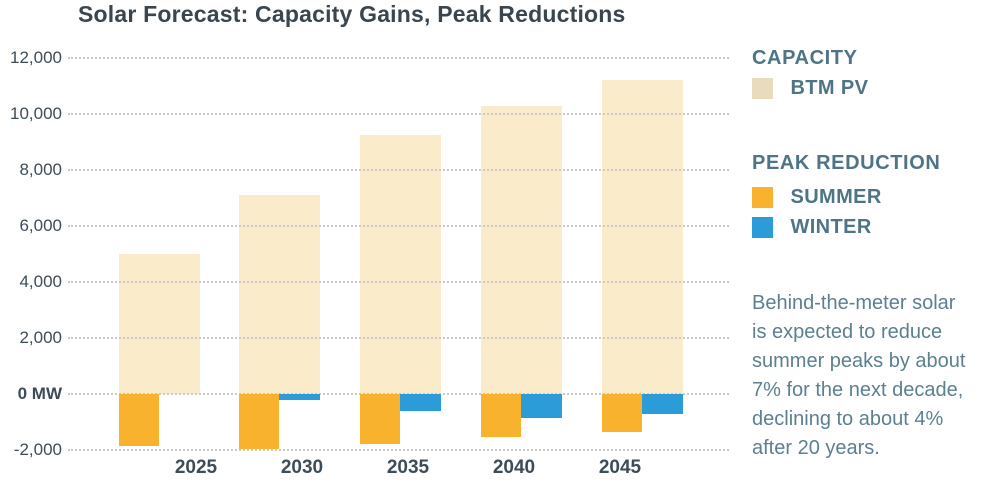 Image resolution: width=1006 pixels, height=486 pixels. I want to click on x-axis-label-2025: 2025, so click(196, 467).